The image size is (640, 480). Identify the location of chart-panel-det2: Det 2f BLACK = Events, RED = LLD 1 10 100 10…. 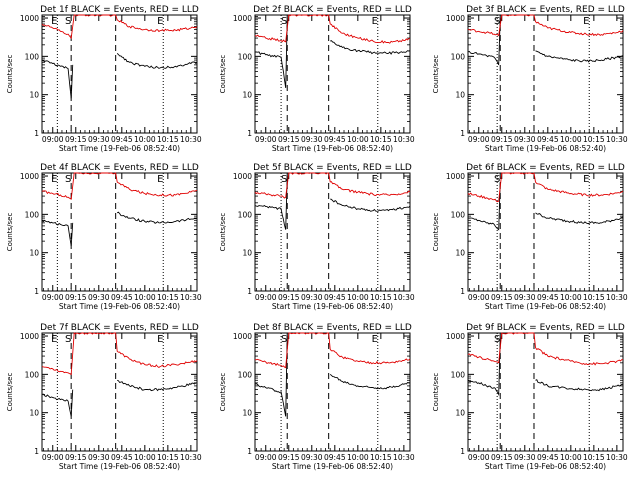
(317, 79).